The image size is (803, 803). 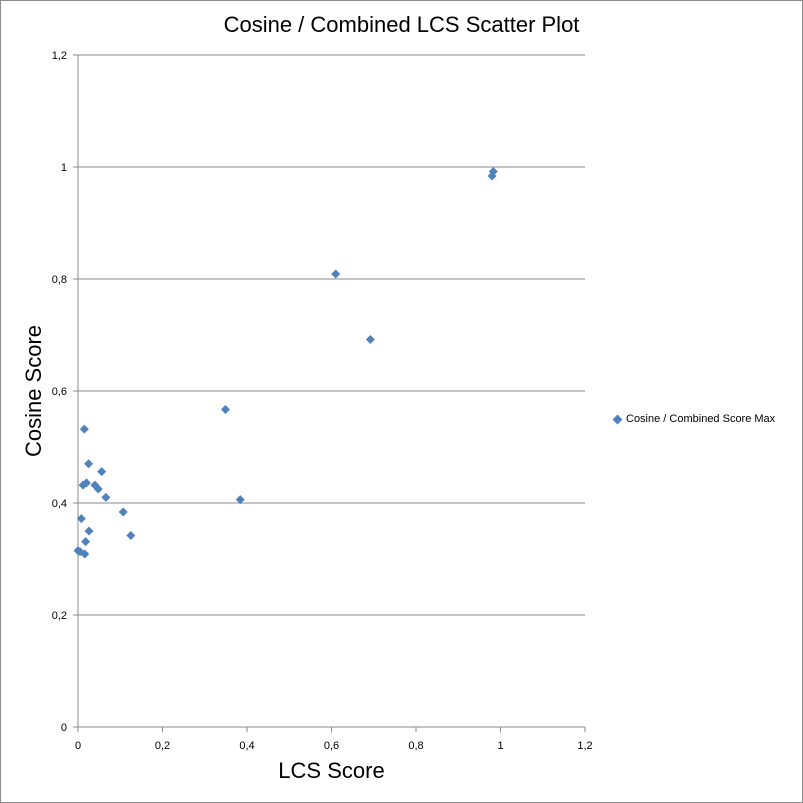 I want to click on x-tick-label: 0,4, so click(x=246, y=746).